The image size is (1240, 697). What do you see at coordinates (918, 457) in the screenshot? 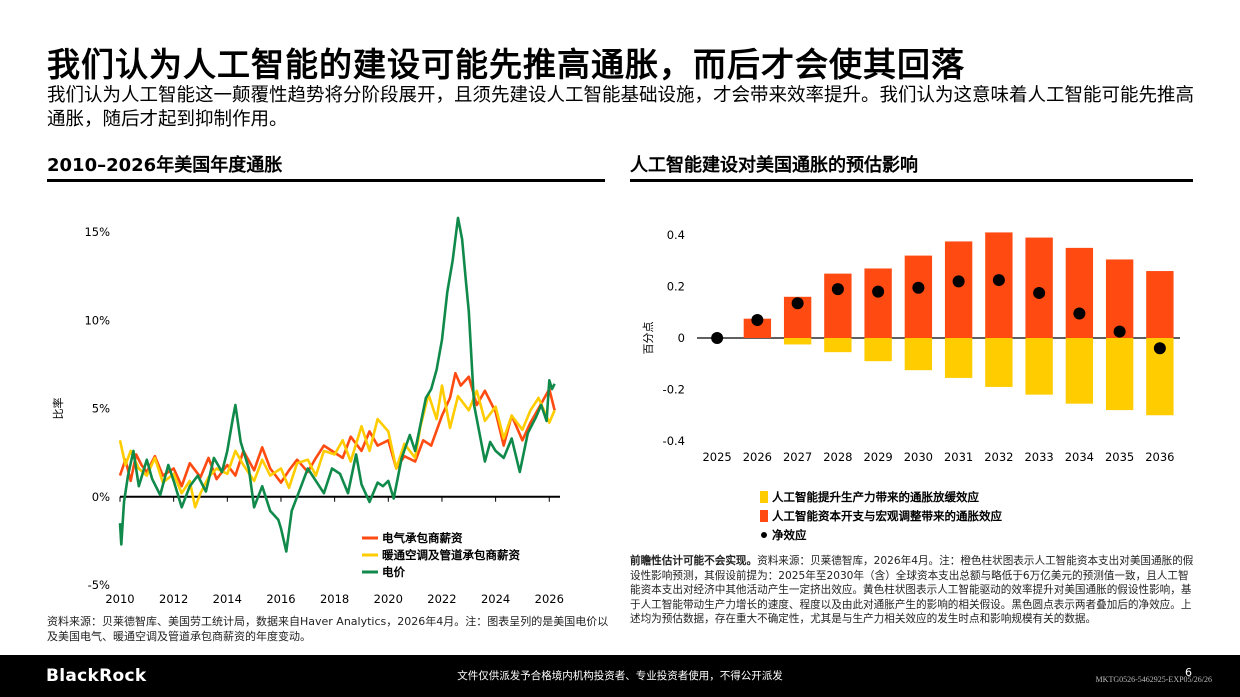
I see `x-tick-label: 2030` at bounding box center [918, 457].